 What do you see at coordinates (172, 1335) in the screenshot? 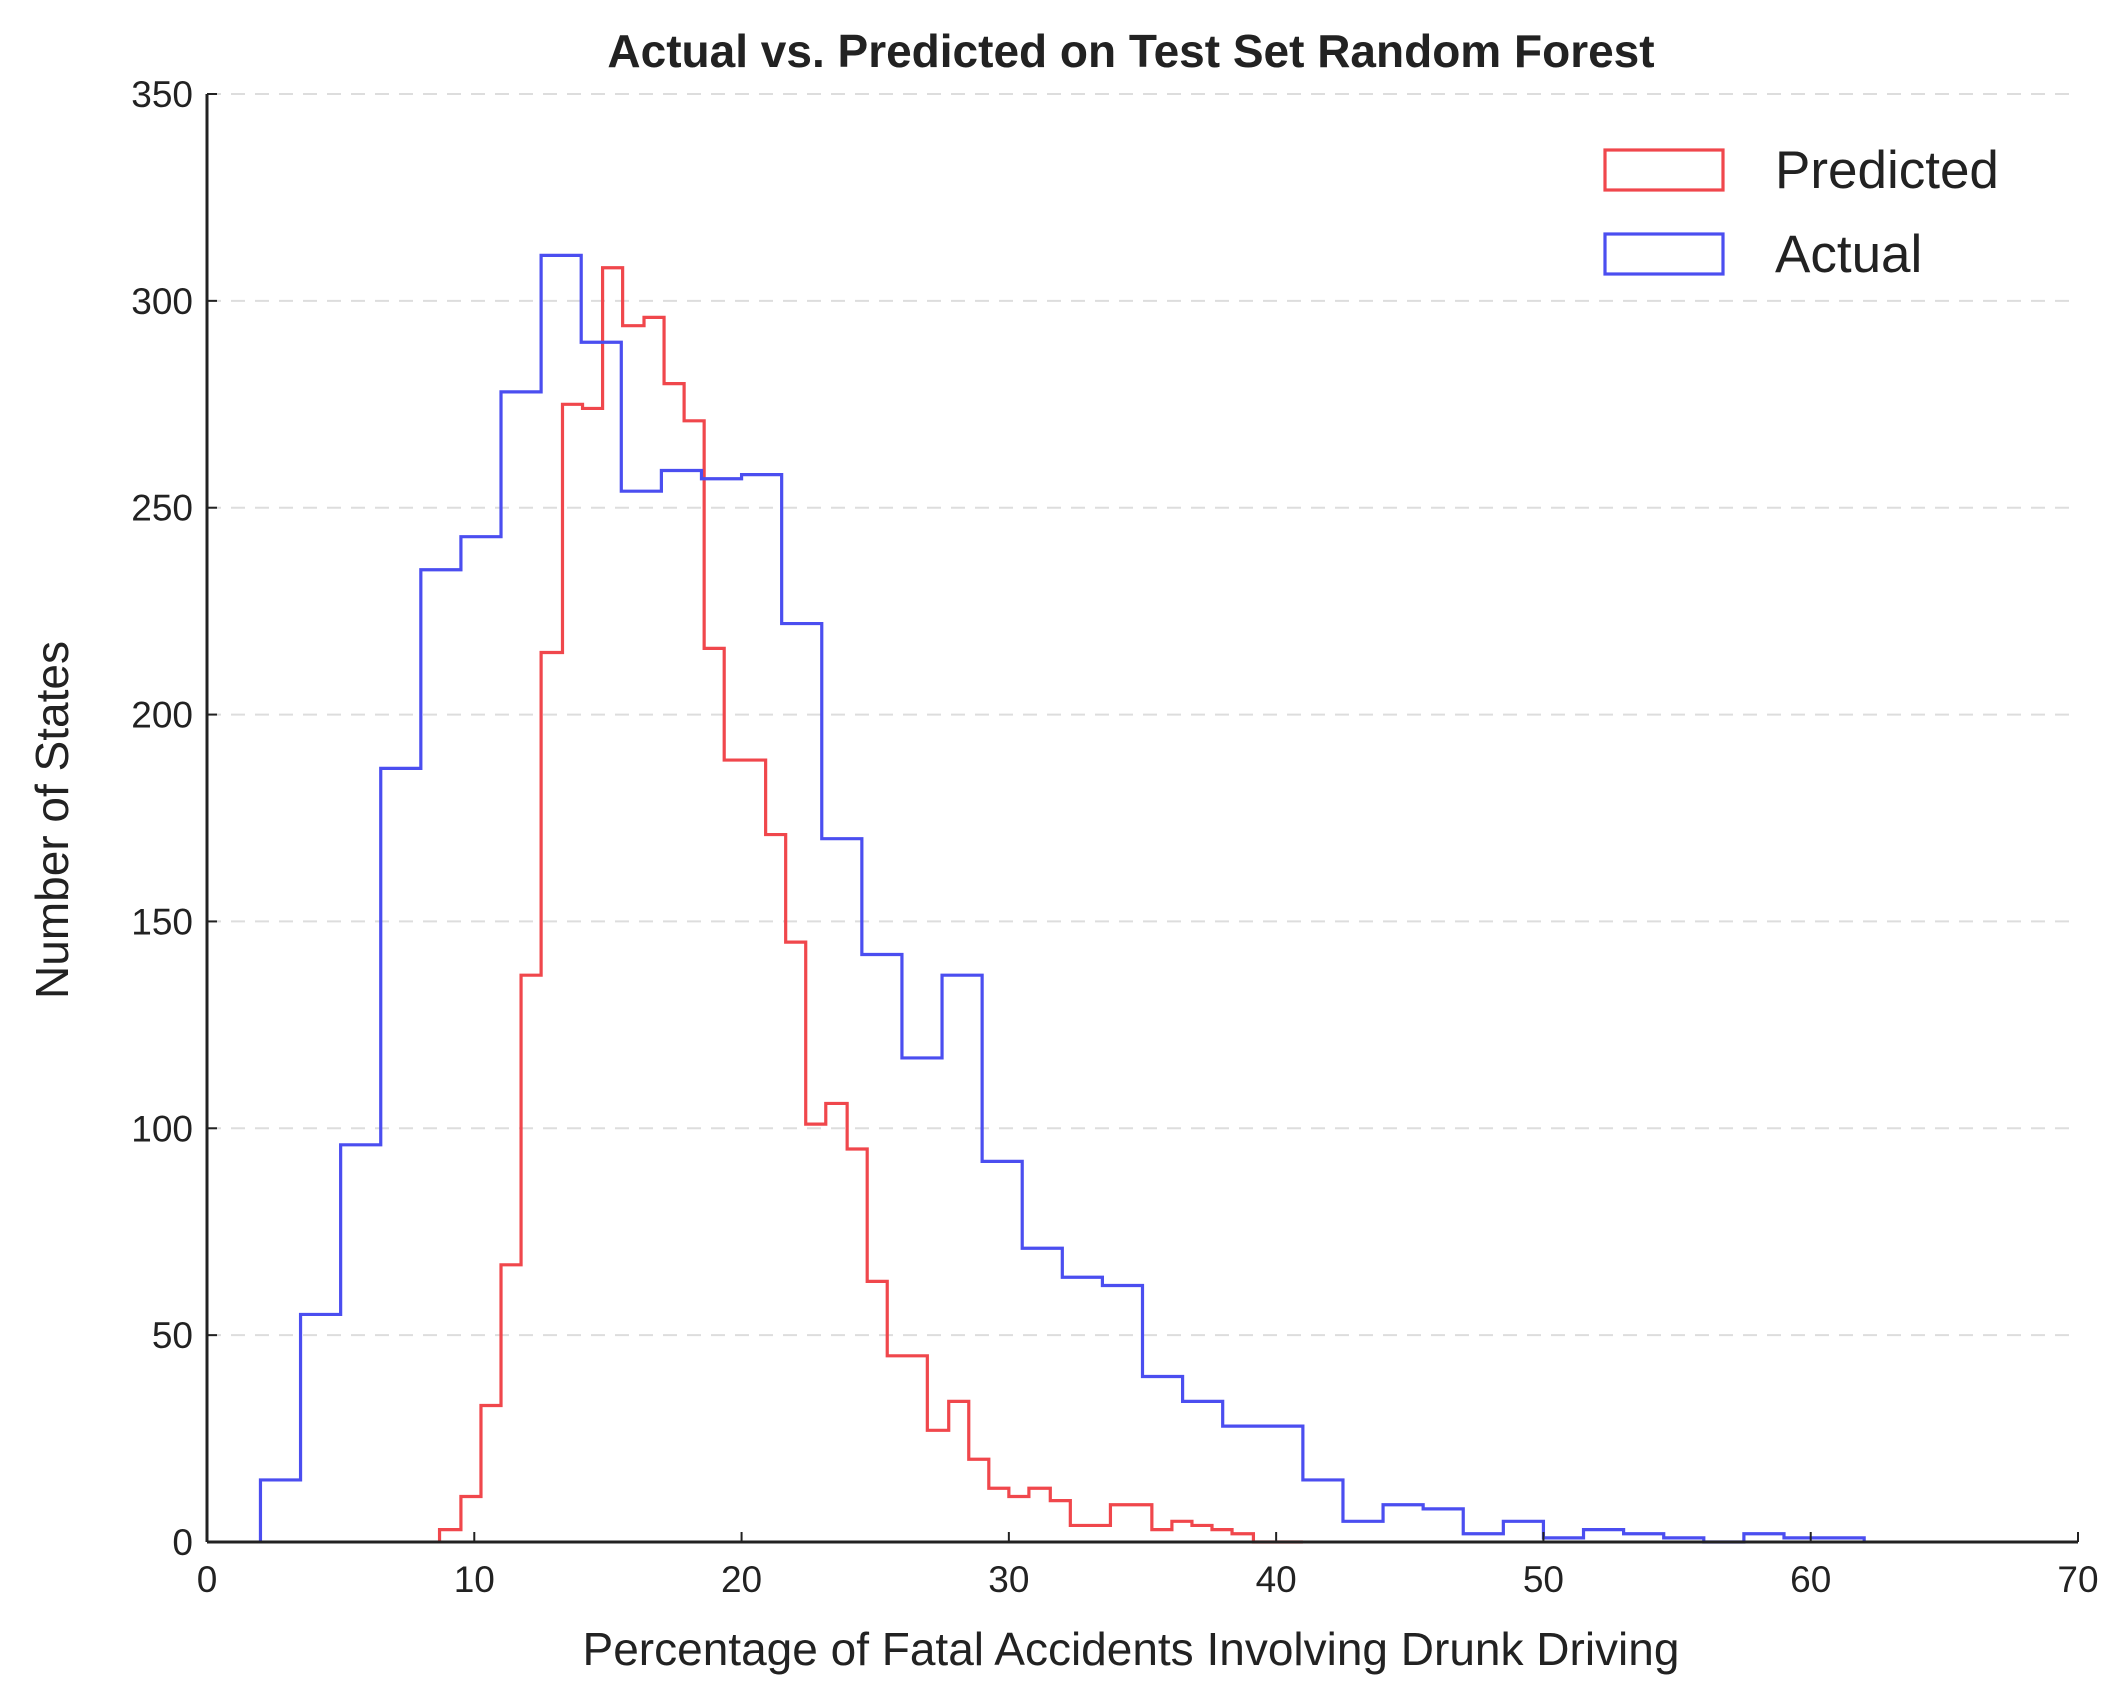
I see `y-tick-label: 50` at bounding box center [172, 1335].